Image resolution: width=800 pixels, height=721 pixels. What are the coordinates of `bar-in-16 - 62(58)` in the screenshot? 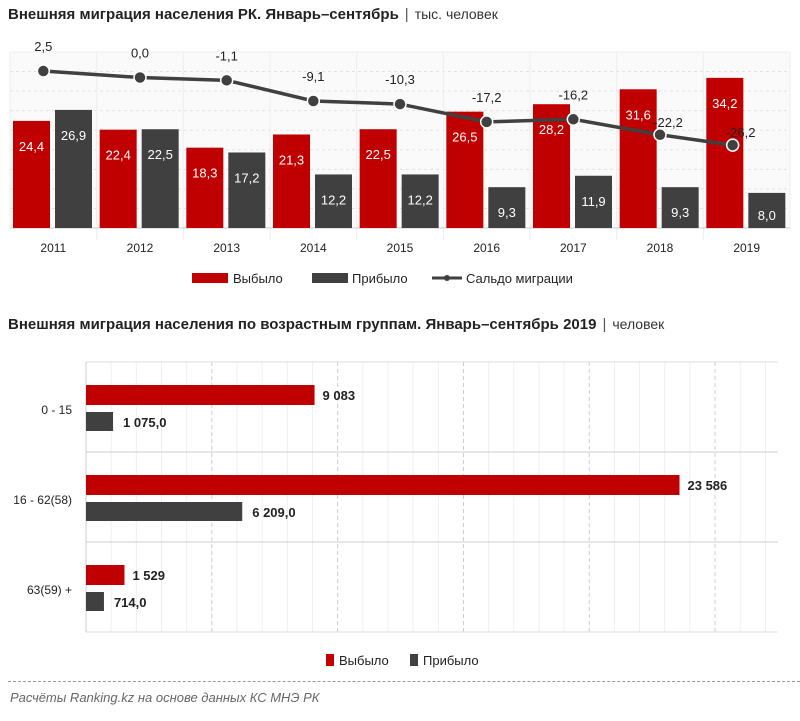 It's located at (164, 511).